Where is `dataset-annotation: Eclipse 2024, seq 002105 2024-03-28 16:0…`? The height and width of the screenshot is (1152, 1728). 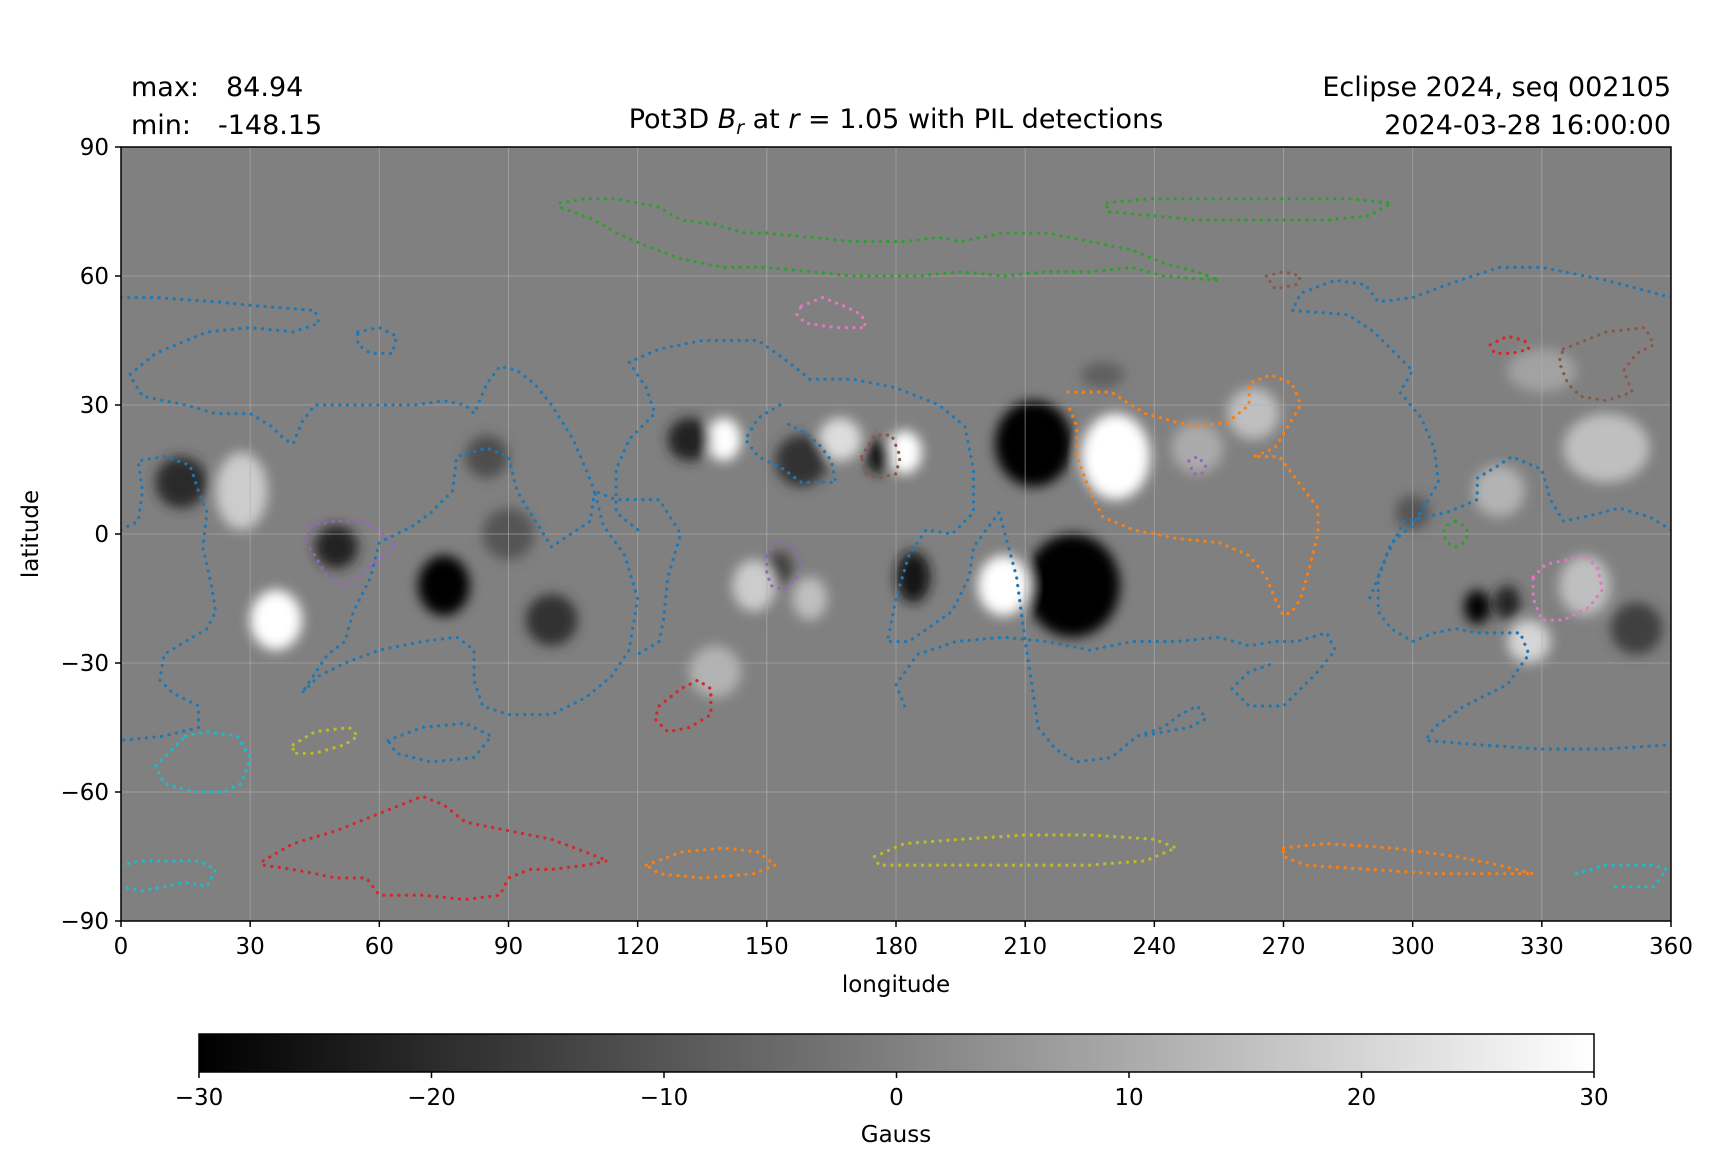
dataset-annotation: Eclipse 2024, seq 002105 2024-03-28 16:0… is located at coordinates (1496, 106).